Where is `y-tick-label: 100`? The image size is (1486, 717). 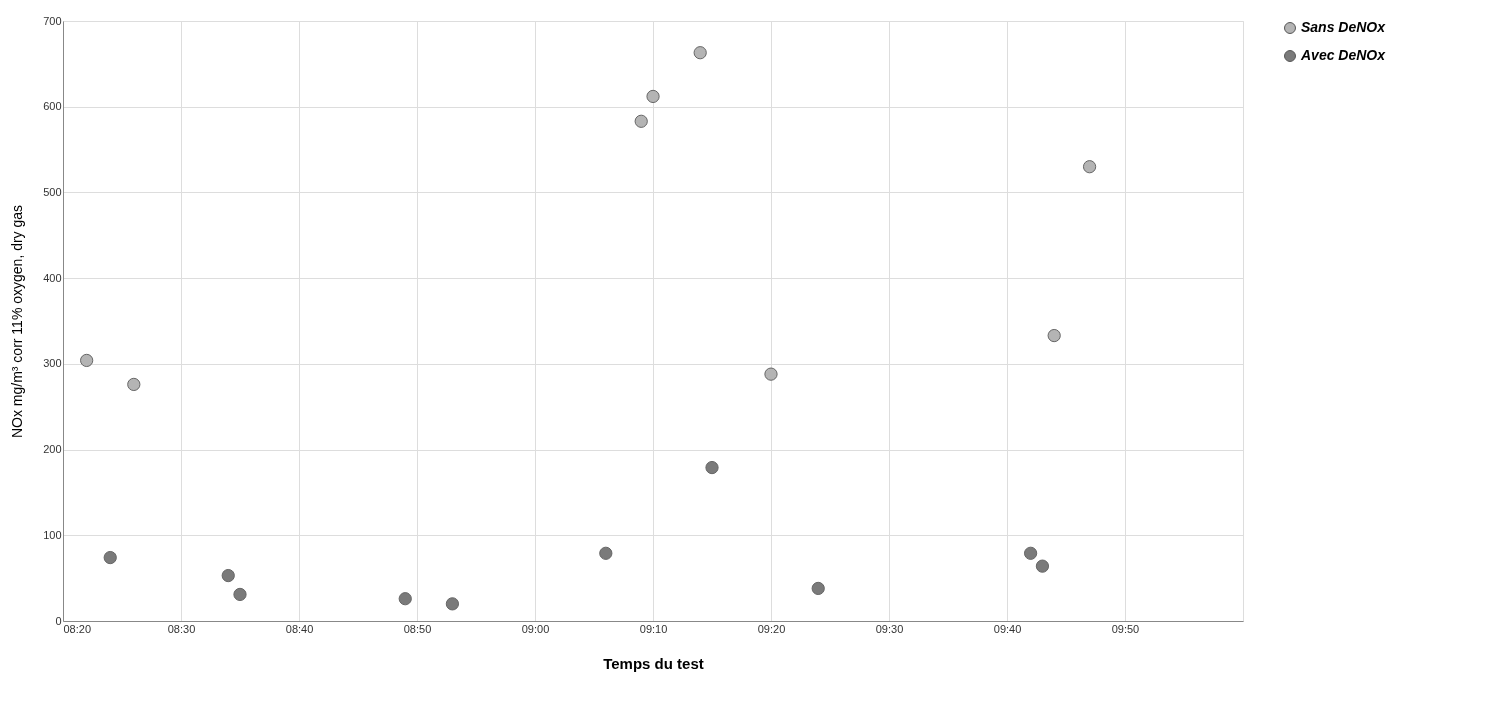
y-tick-label: 100 is located at coordinates (52, 534).